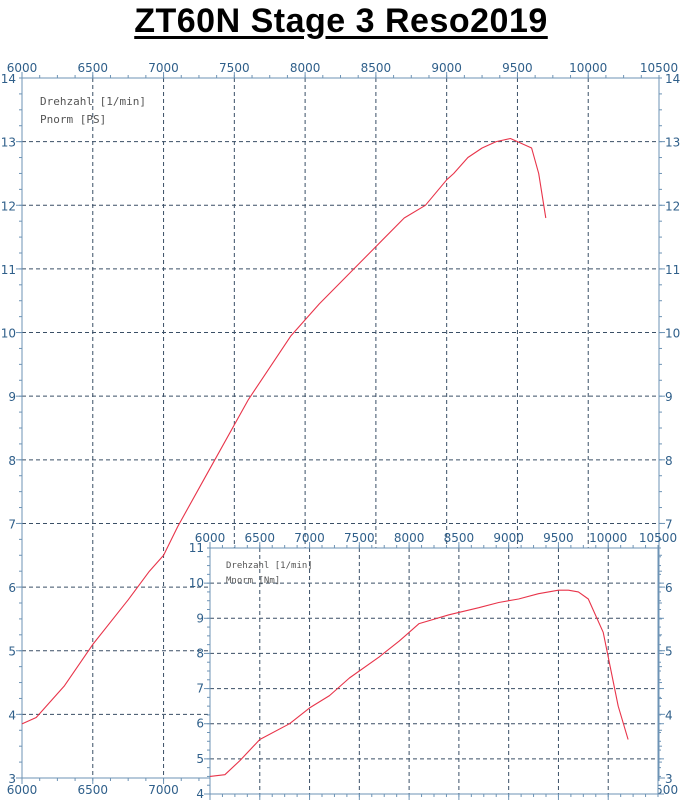 Image resolution: width=682 pixels, height=800 pixels. I want to click on y-tick-label-right: 3, so click(669, 779).